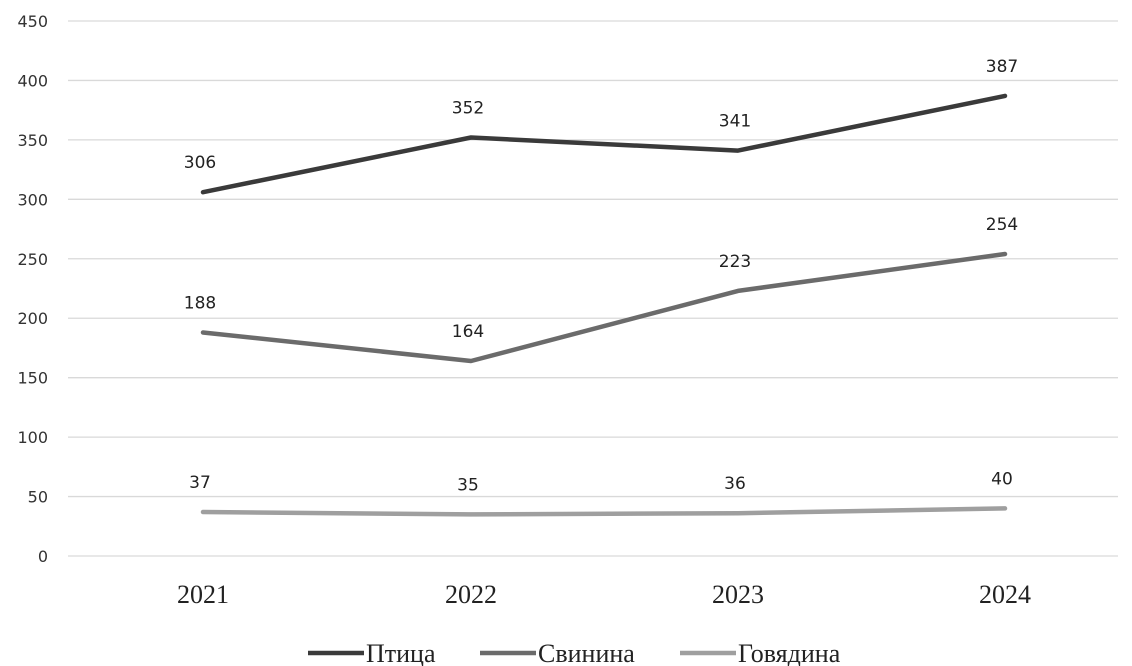 The image size is (1132, 666). Describe the element at coordinates (200, 303) in the screenshot. I see `data-label: 188` at that location.